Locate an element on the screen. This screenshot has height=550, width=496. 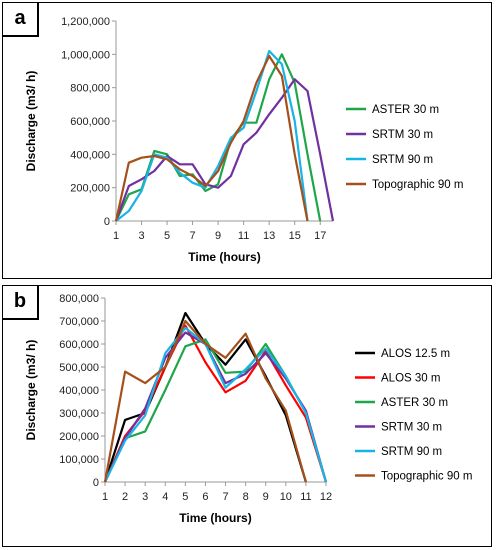
legend-entry: ALOS 30 m is located at coordinates (410, 379).